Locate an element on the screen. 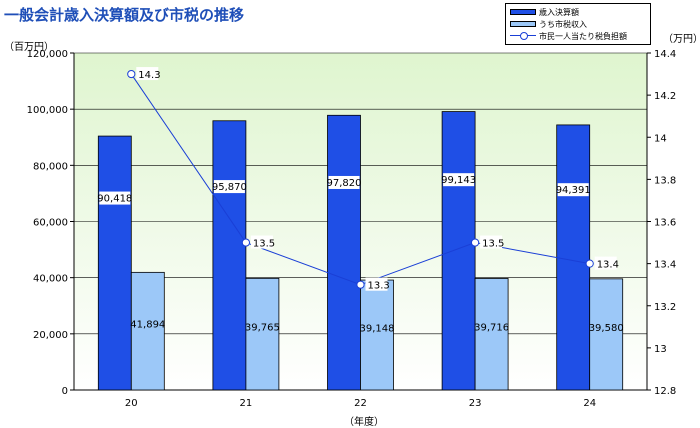  legend-swatch-revenue is located at coordinates (523, 12).